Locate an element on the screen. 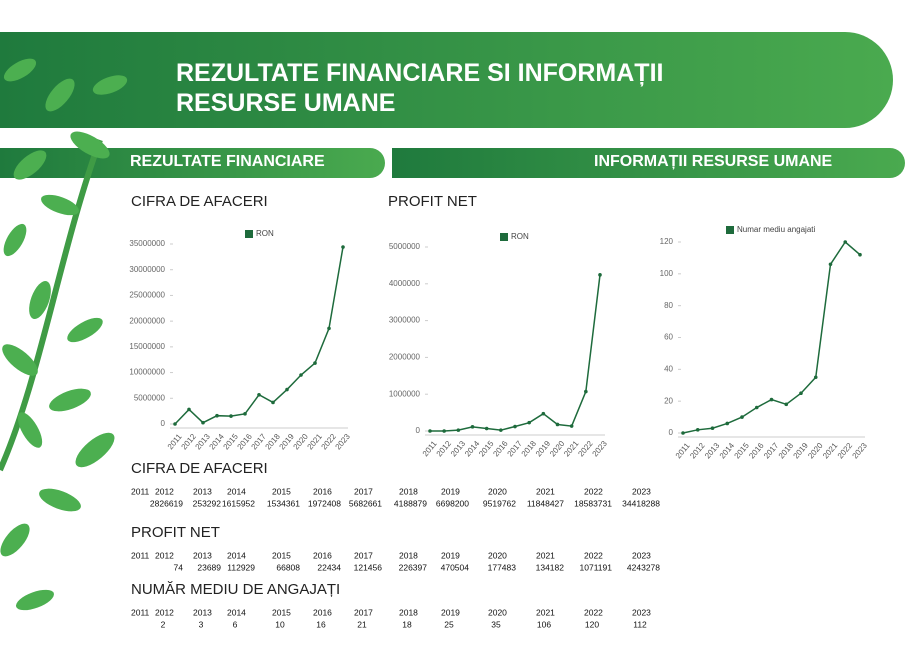 Image resolution: width=920 pixels, height=650 pixels. value-cell: 106 is located at coordinates (544, 624).